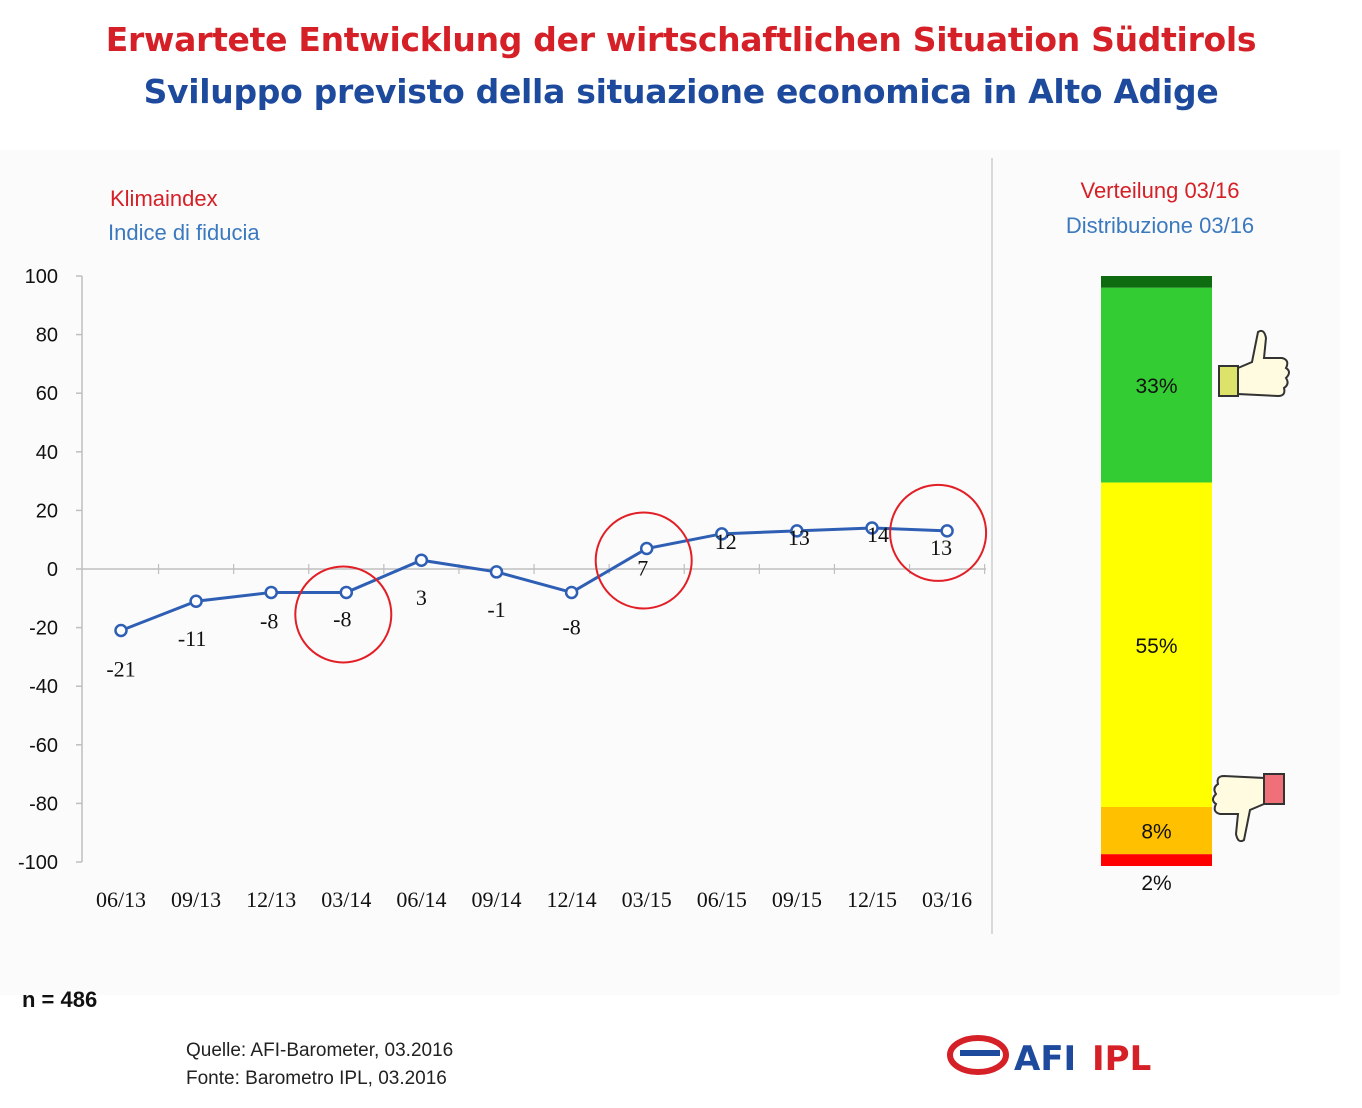 The width and height of the screenshot is (1362, 1108). What do you see at coordinates (496, 609) in the screenshot?
I see `data-label: -1` at bounding box center [496, 609].